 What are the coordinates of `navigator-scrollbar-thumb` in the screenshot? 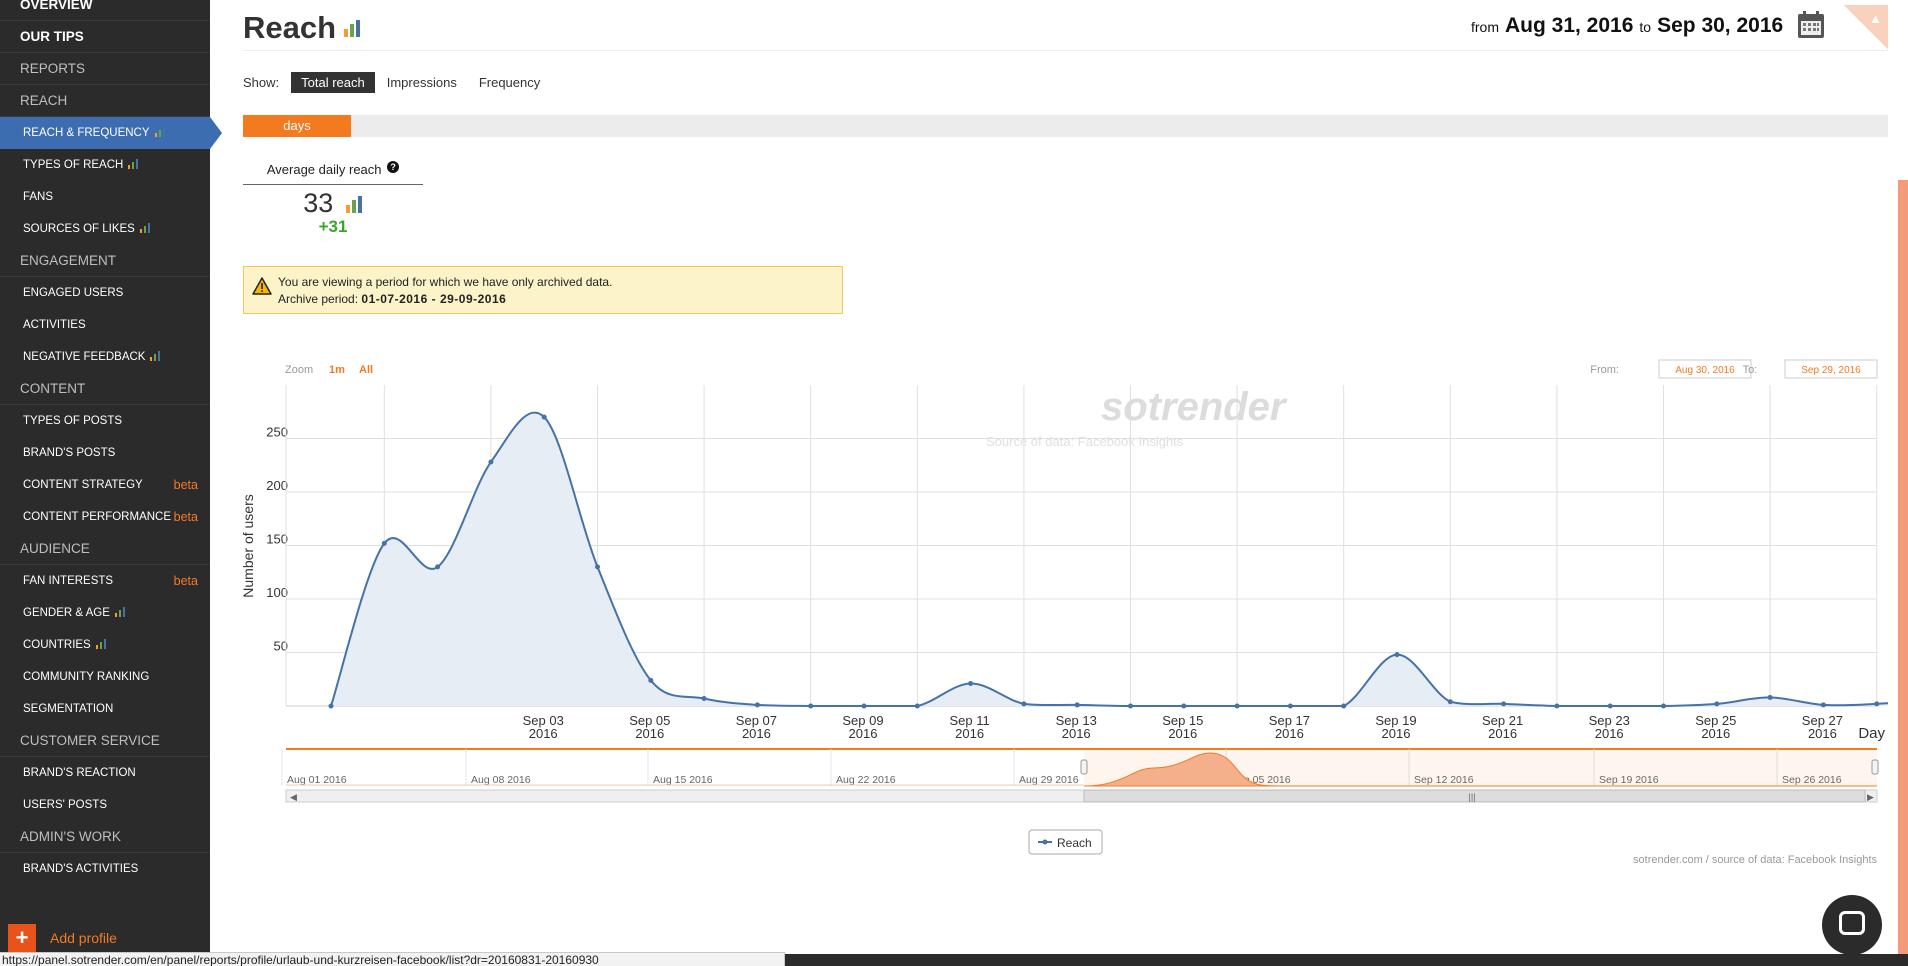 It's located at (1474, 796).